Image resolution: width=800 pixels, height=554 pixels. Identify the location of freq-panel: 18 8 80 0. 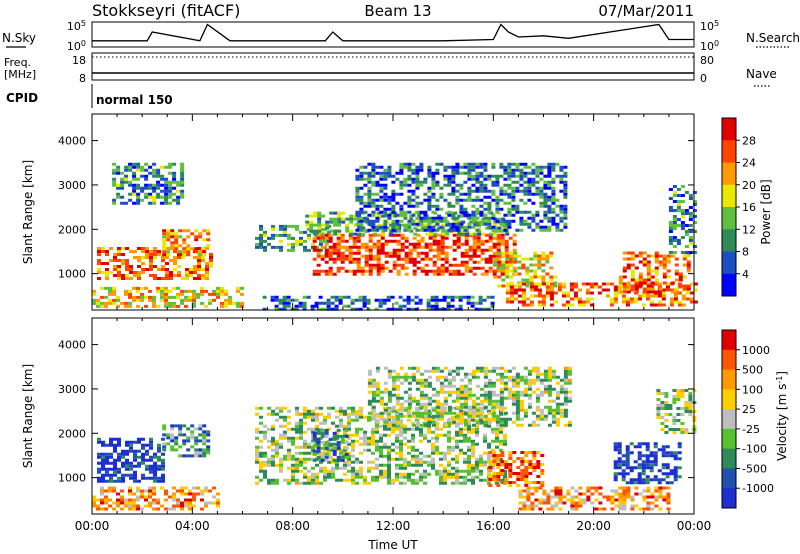
(393, 68).